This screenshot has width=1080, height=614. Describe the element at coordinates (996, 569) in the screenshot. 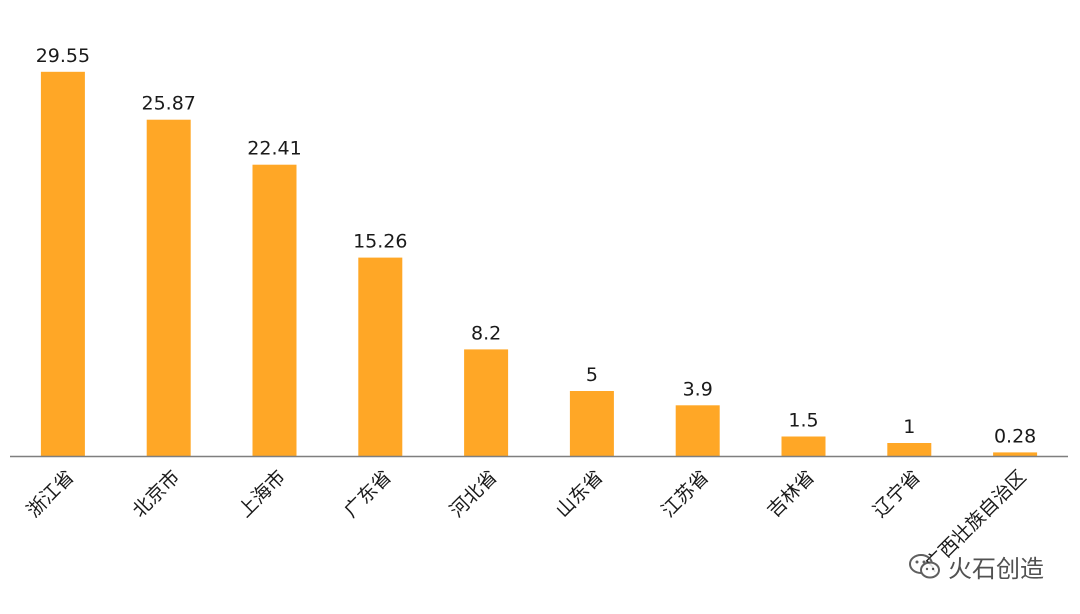

I see `watermark-text: 火石创造` at that location.